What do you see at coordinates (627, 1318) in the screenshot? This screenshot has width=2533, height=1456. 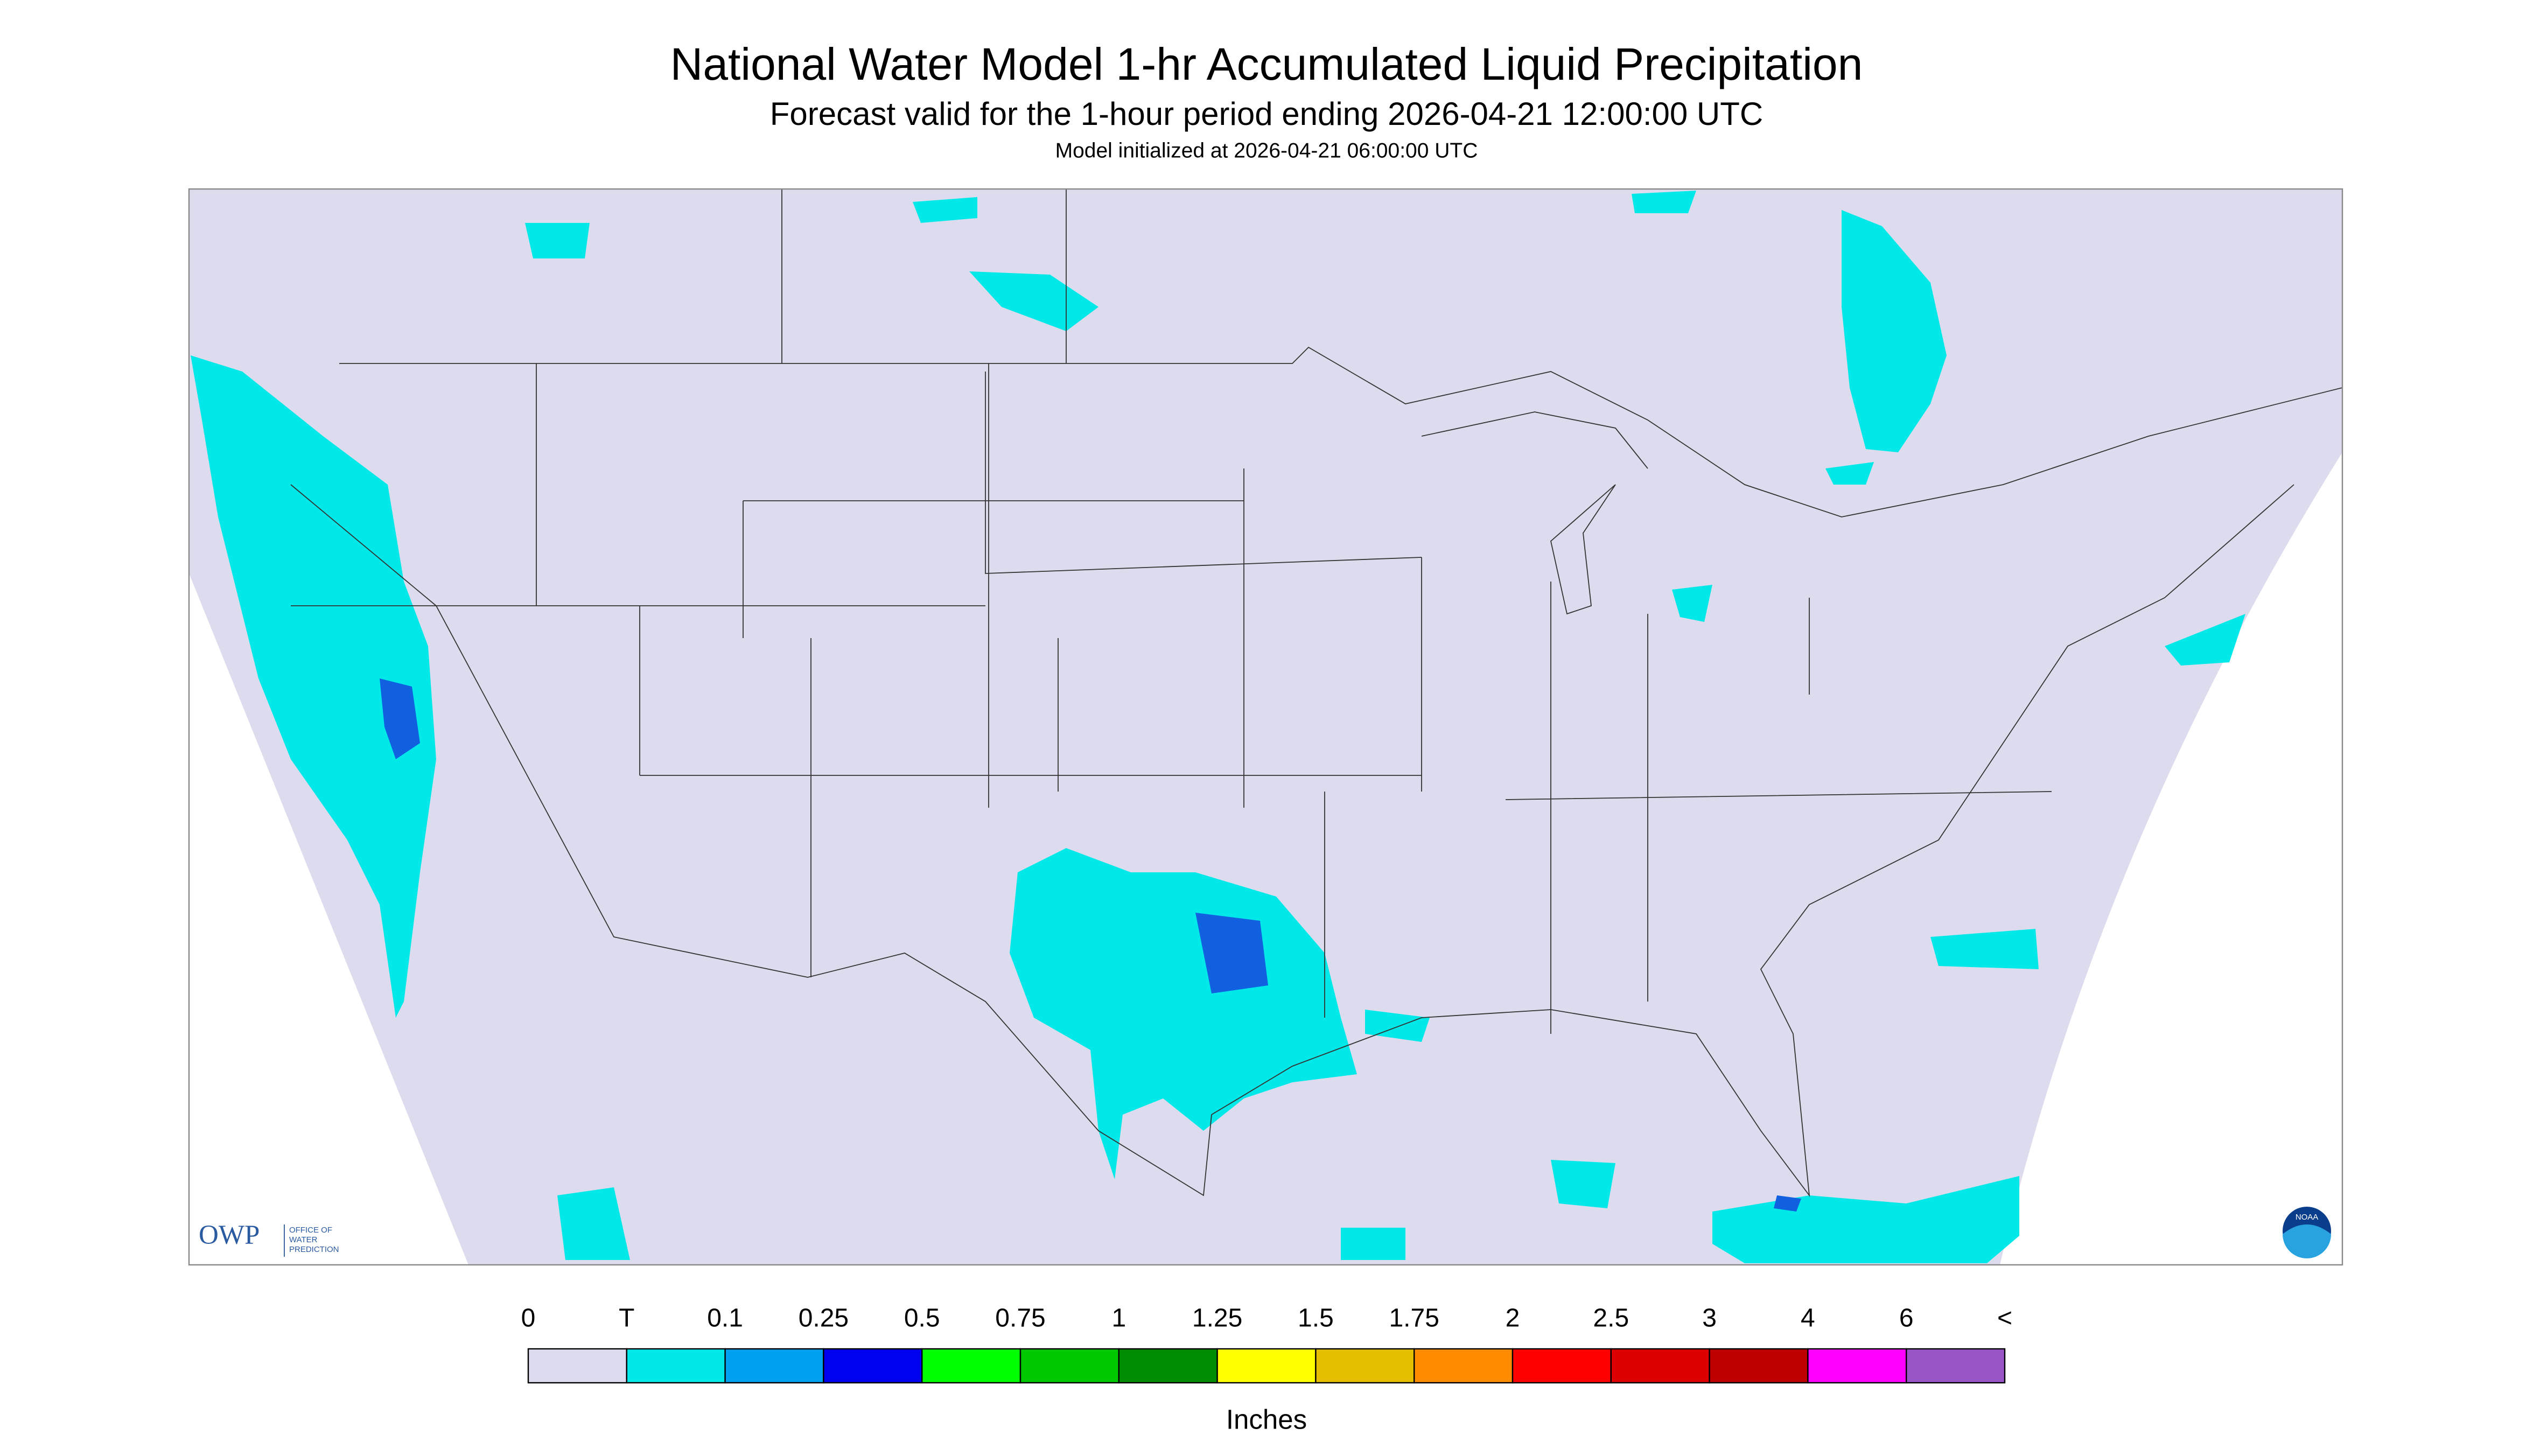 I see `legend-label: T` at bounding box center [627, 1318].